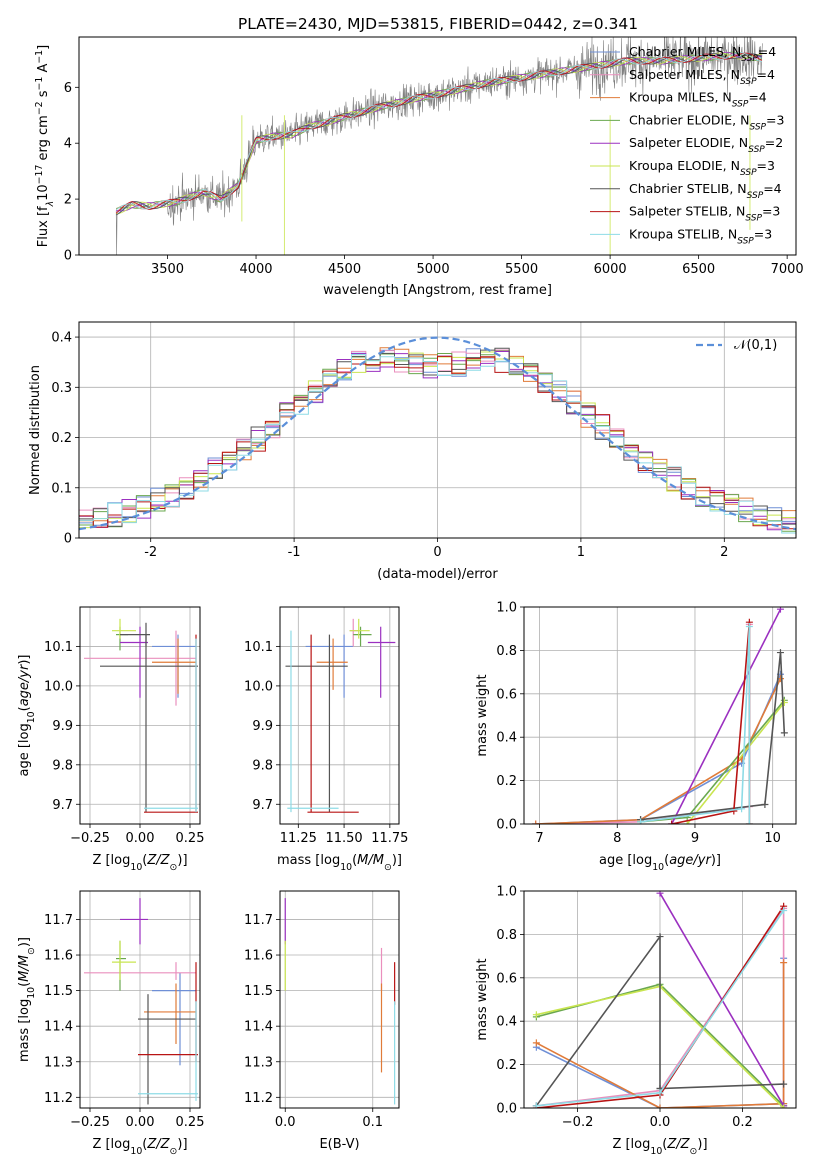 This screenshot has height=1170, width=819. Describe the element at coordinates (58, 686) in the screenshot. I see `y-tick-label: 10.0` at that location.